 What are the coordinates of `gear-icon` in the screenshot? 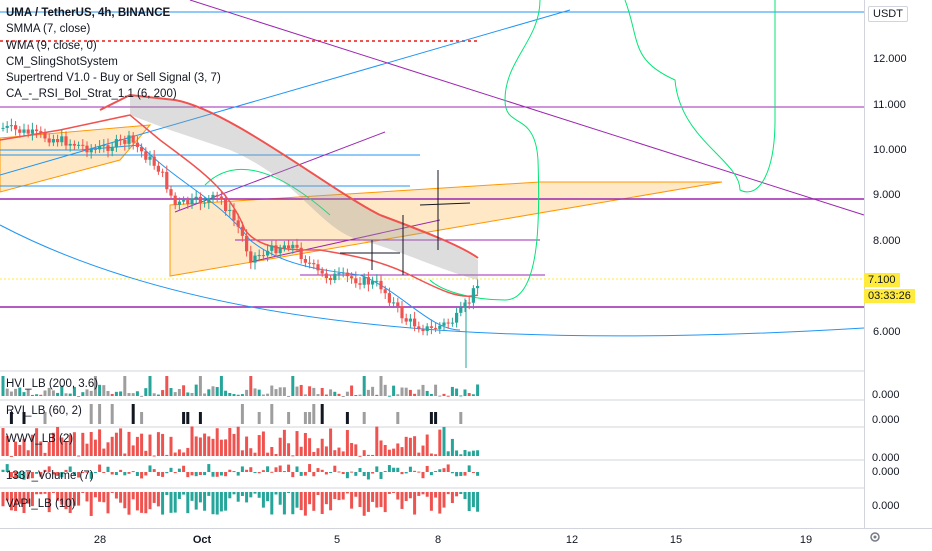 It's located at (875, 537).